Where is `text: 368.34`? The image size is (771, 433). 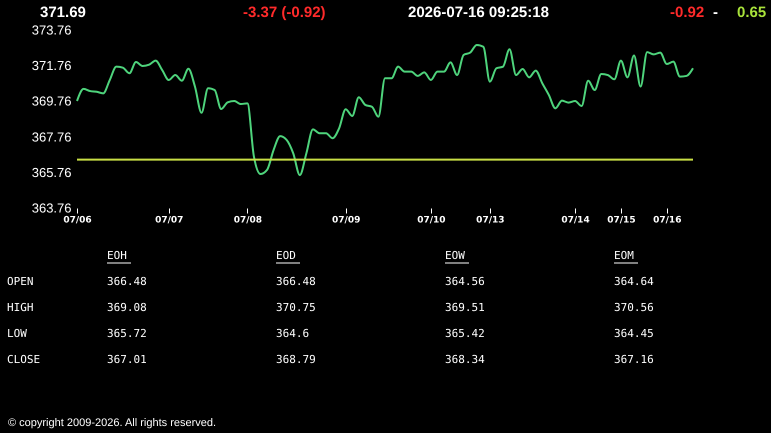 text: 368.34 is located at coordinates (465, 359).